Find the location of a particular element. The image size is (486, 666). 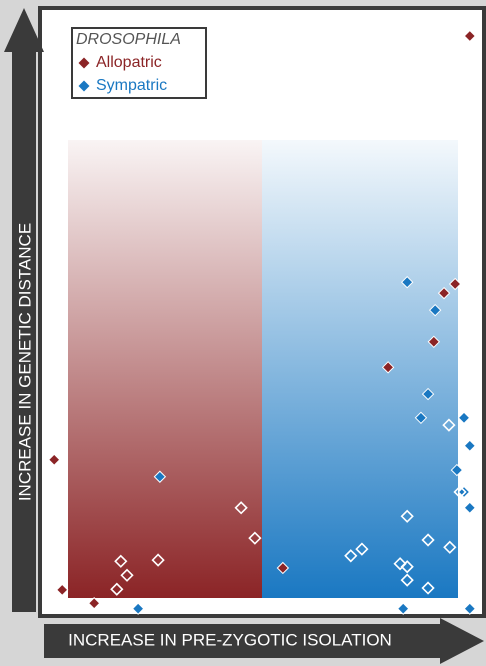

y-arrow is located at coordinates (24, 310).